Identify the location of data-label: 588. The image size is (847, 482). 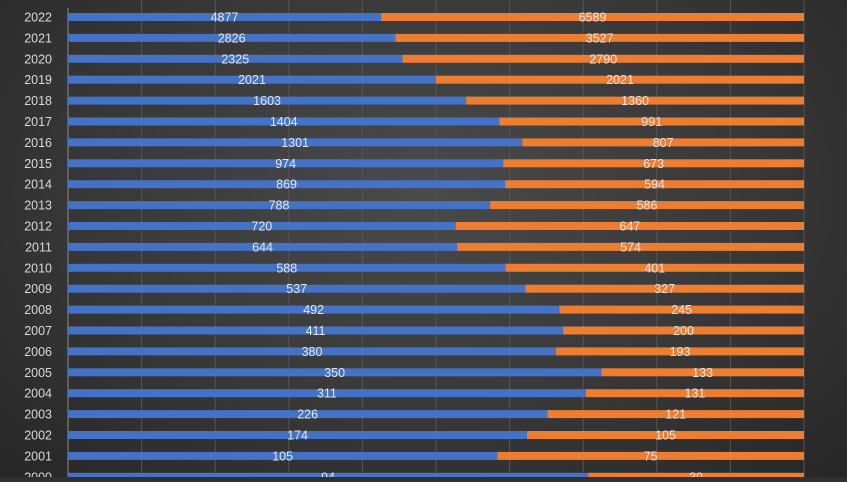
(286, 268).